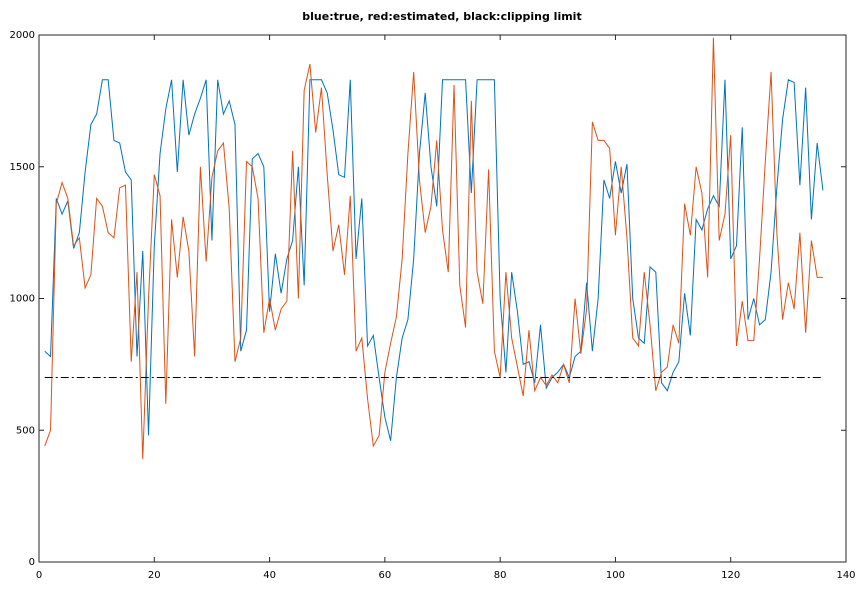  What do you see at coordinates (384, 575) in the screenshot?
I see `x-tick-label: 60` at bounding box center [384, 575].